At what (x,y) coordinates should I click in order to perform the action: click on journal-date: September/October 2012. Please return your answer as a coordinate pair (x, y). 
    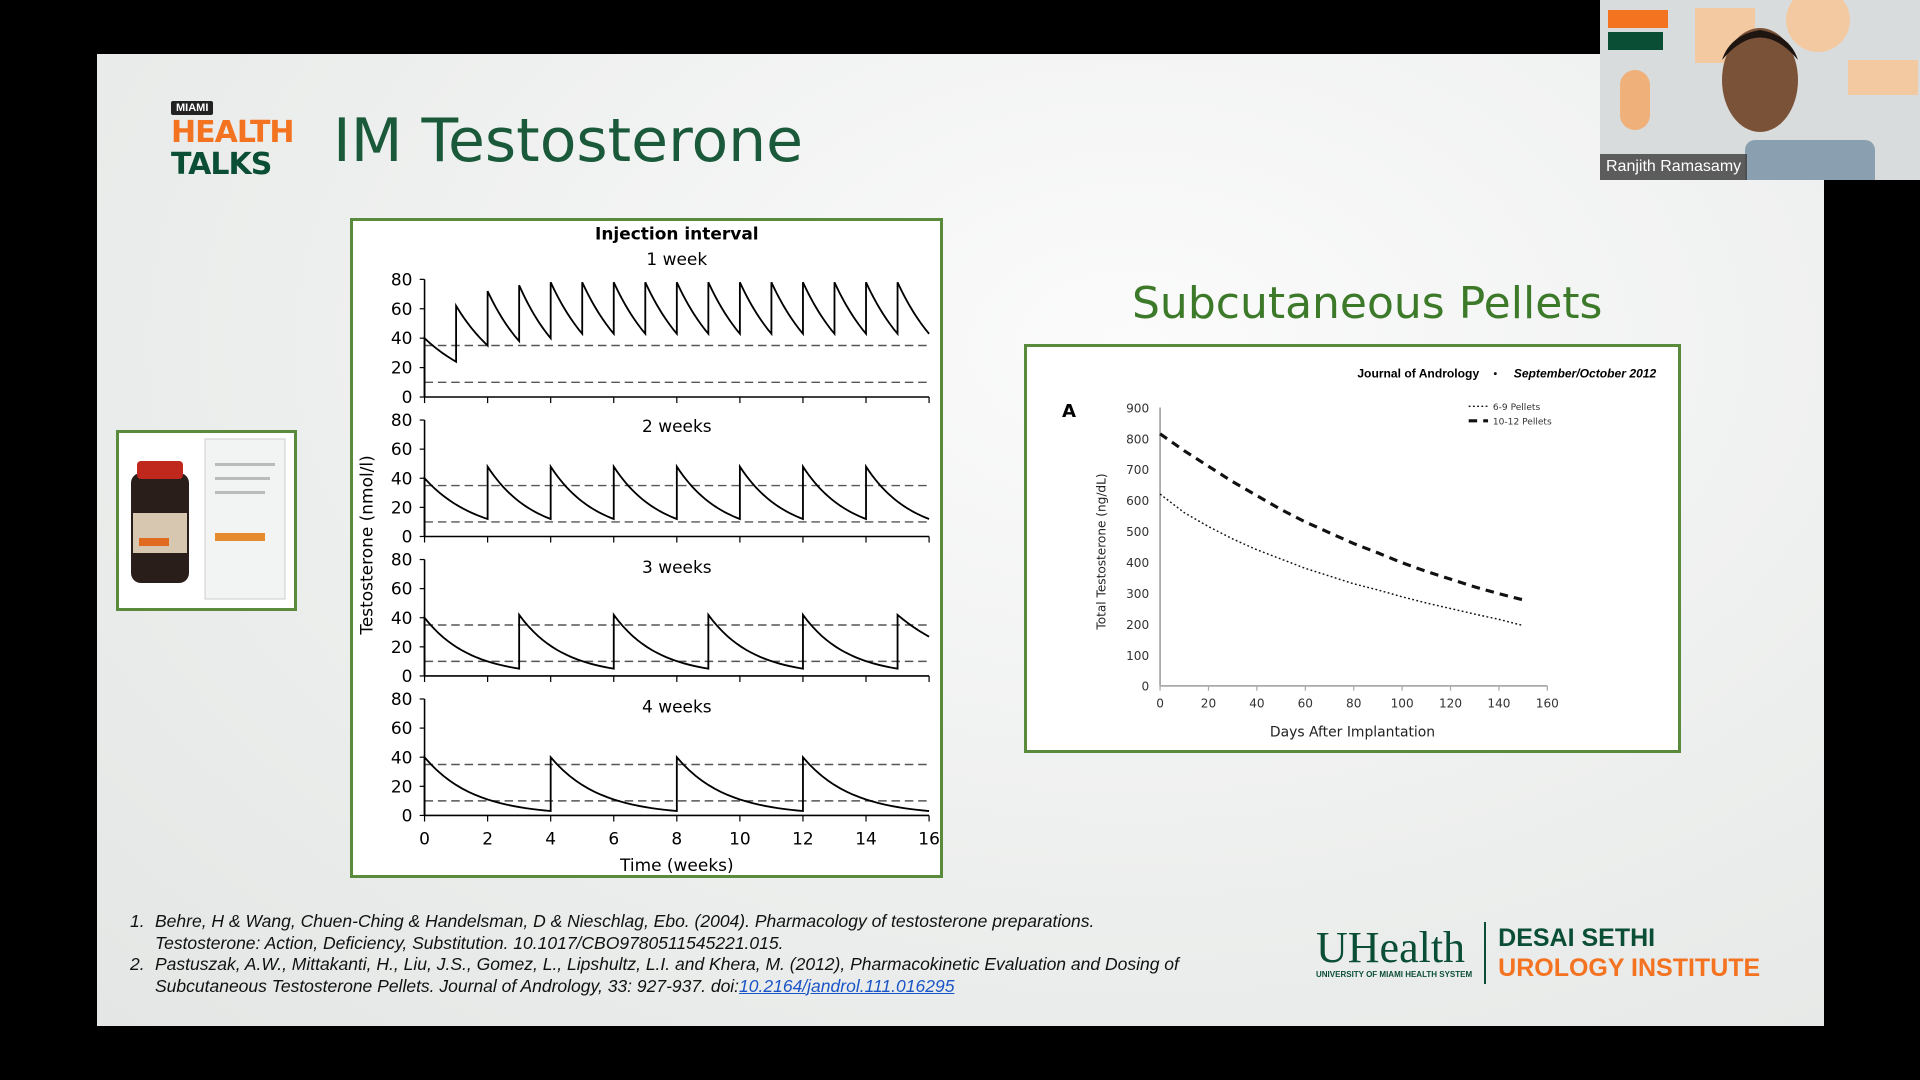
    Looking at the image, I should click on (1585, 373).